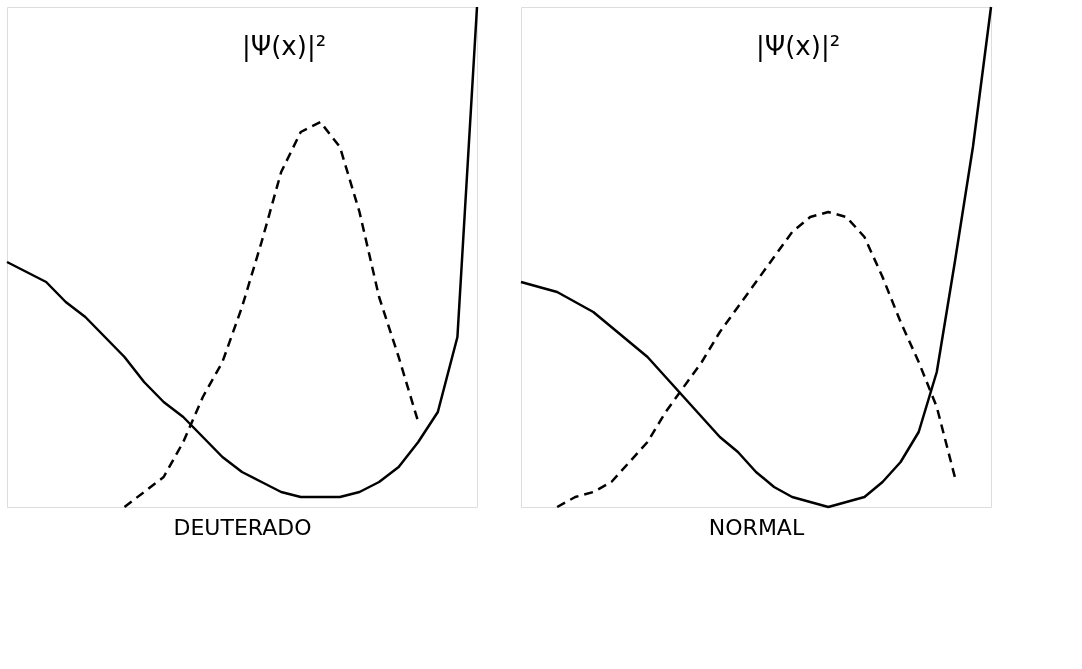  What do you see at coordinates (756, 527) in the screenshot?
I see `x-axis-title: NORMAL` at bounding box center [756, 527].